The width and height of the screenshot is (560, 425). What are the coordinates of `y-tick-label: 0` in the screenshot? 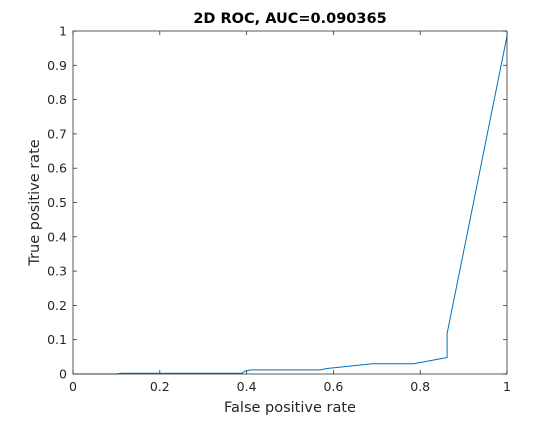 It's located at (63, 374).